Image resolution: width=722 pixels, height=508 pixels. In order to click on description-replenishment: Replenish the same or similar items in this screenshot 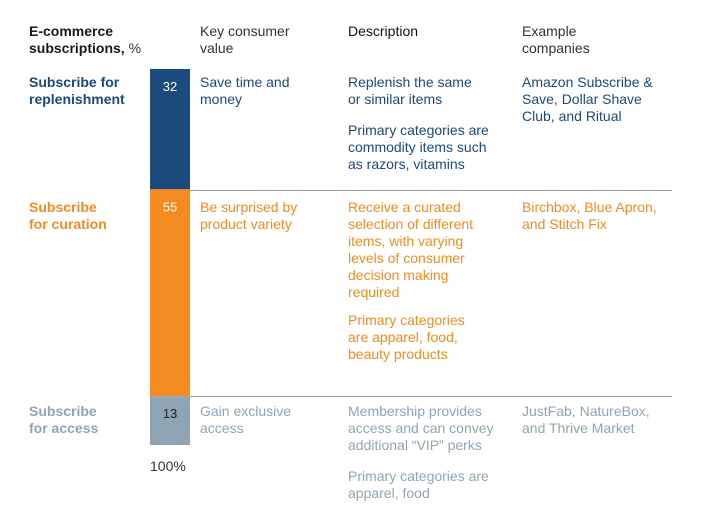, I will do `click(410, 90)`.